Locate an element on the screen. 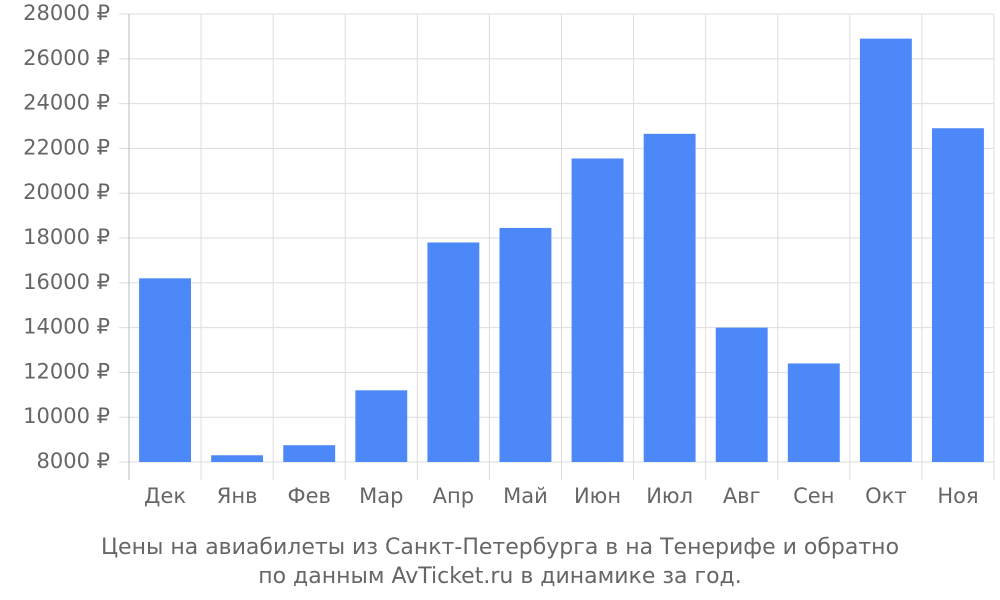  y-tick-label: 24000 ₽ is located at coordinates (66, 103).